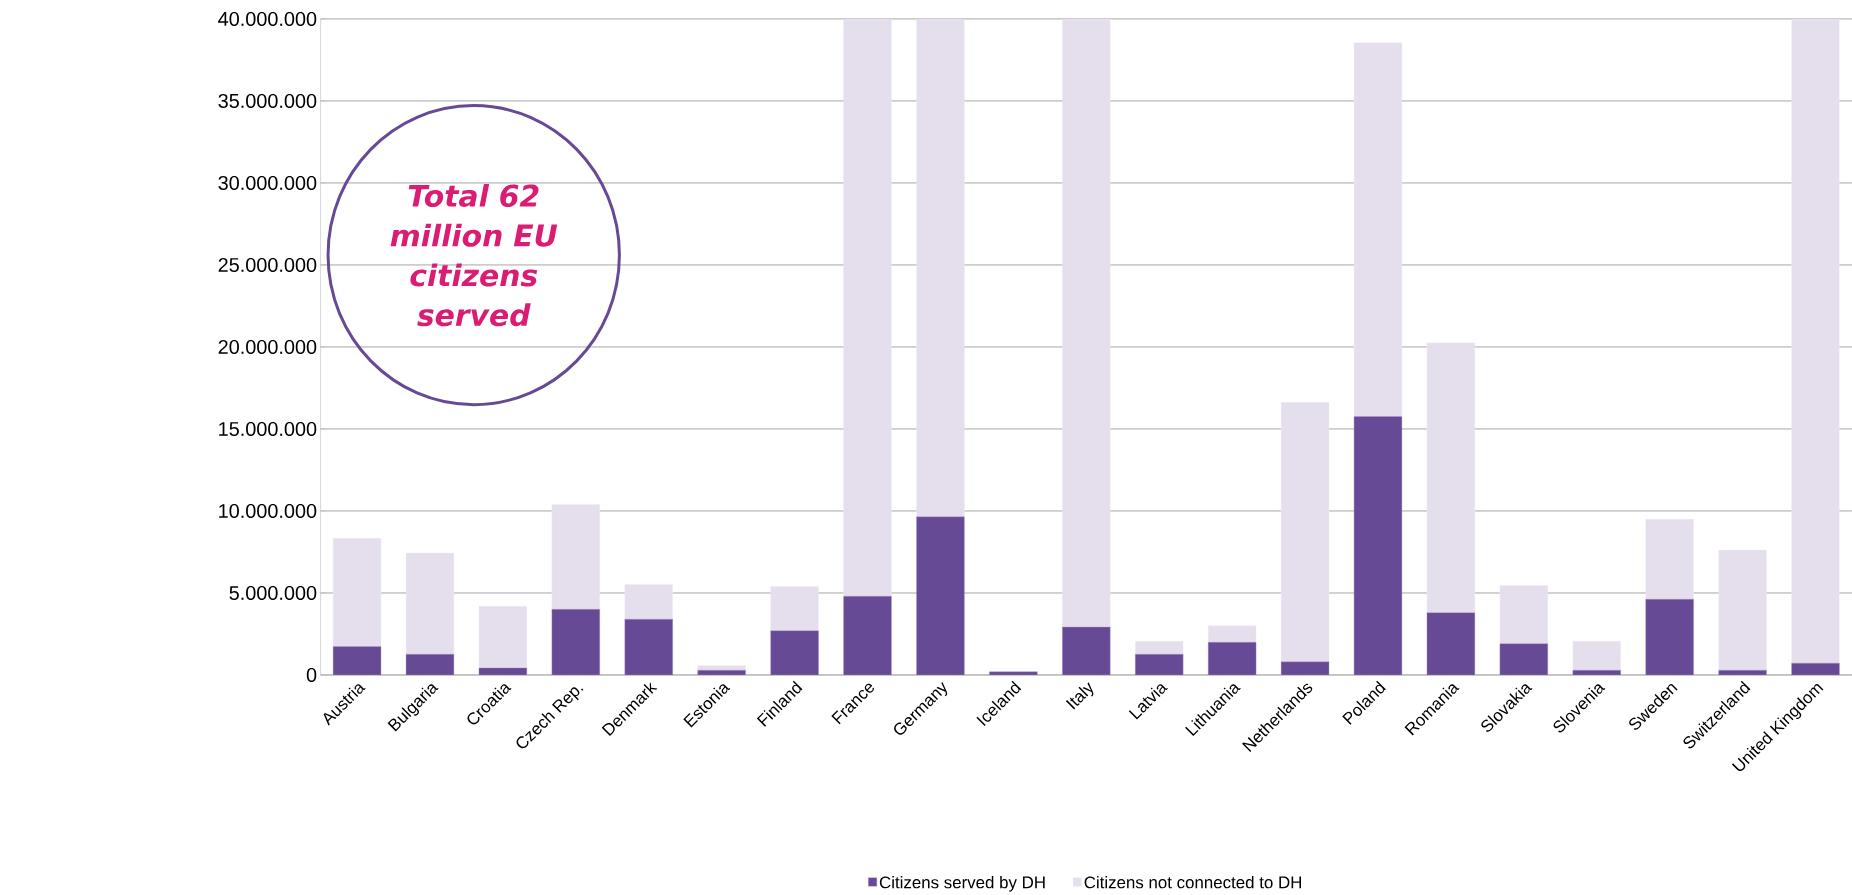 Image resolution: width=1852 pixels, height=895 pixels. I want to click on legend-label: Citizens not connected to DH, so click(1193, 882).